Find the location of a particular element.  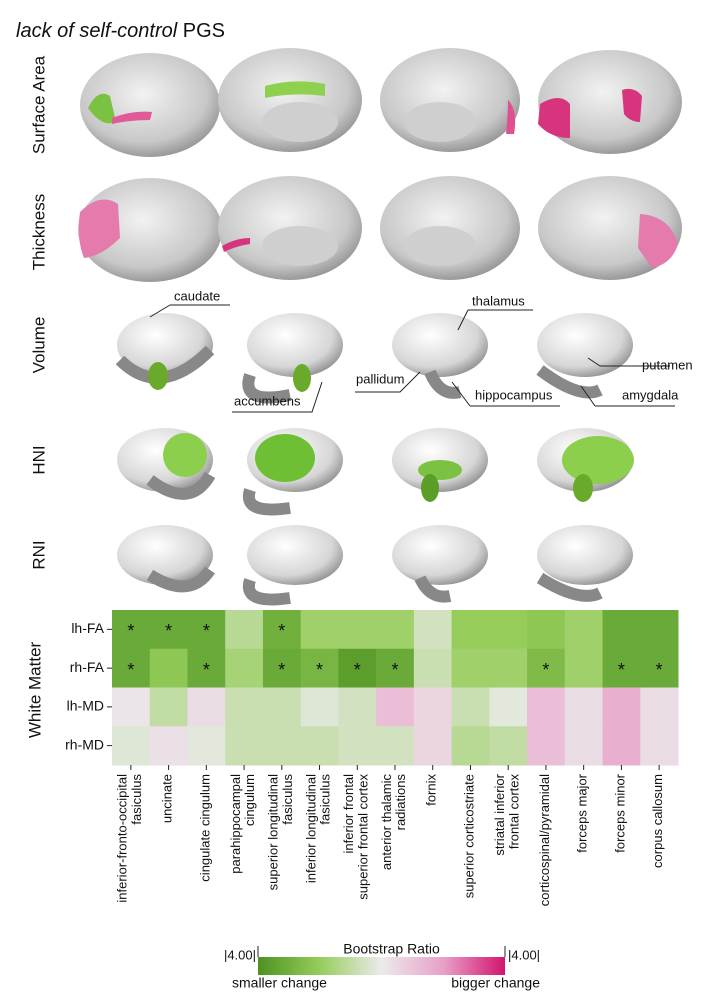

row-label: White Matter is located at coordinates (34, 689).